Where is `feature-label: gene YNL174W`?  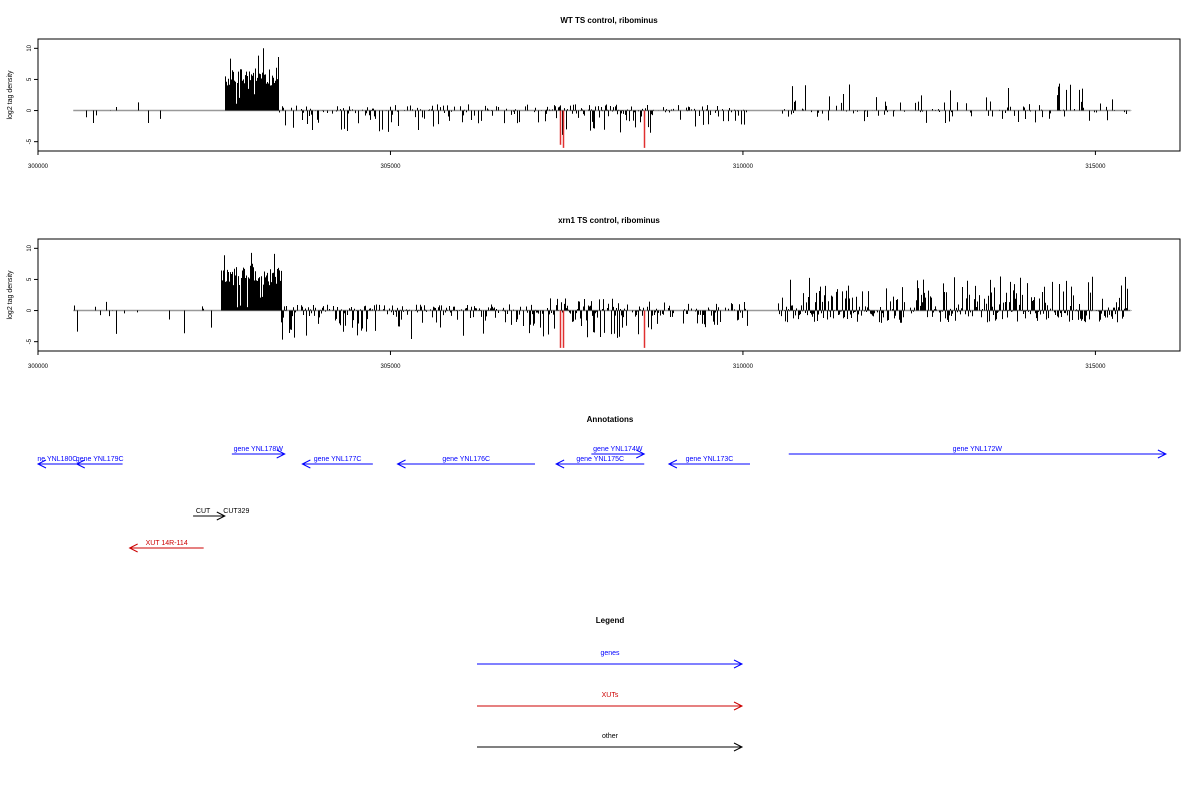 feature-label: gene YNL174W is located at coordinates (618, 449).